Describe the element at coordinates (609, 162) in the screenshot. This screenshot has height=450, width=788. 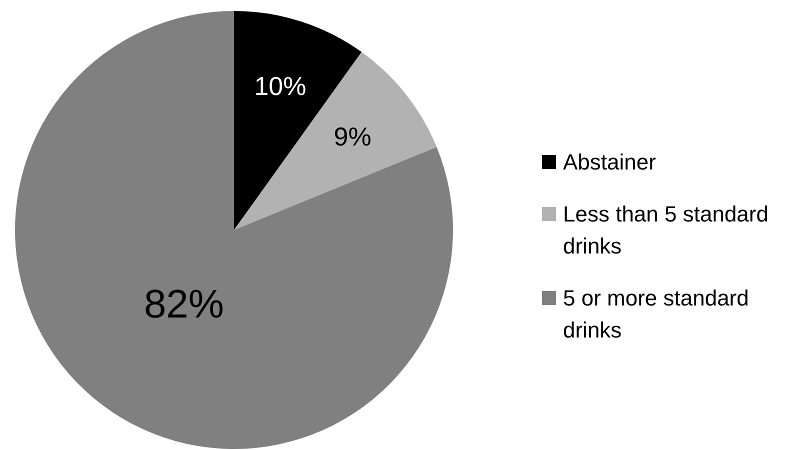
I see `legend-label: Abstainer` at that location.